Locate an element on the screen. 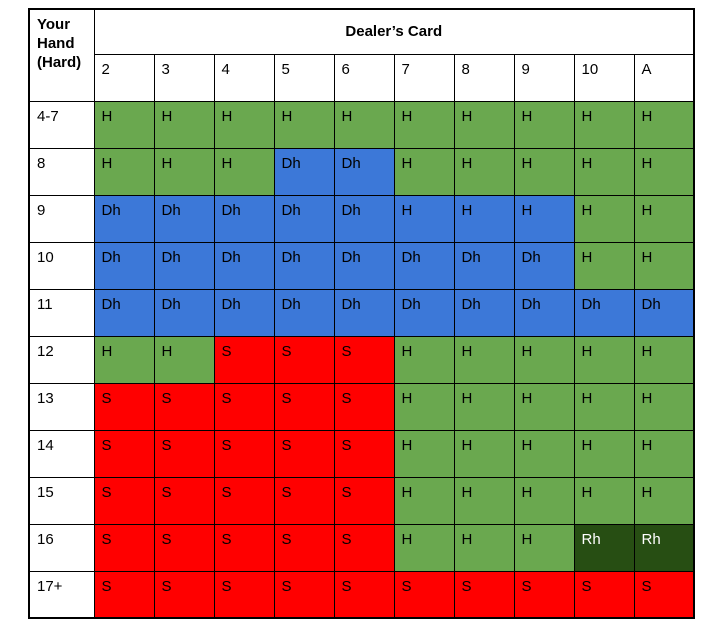 This screenshot has width=720, height=635. dealer-group-header: Dealer’s Card is located at coordinates (394, 31).